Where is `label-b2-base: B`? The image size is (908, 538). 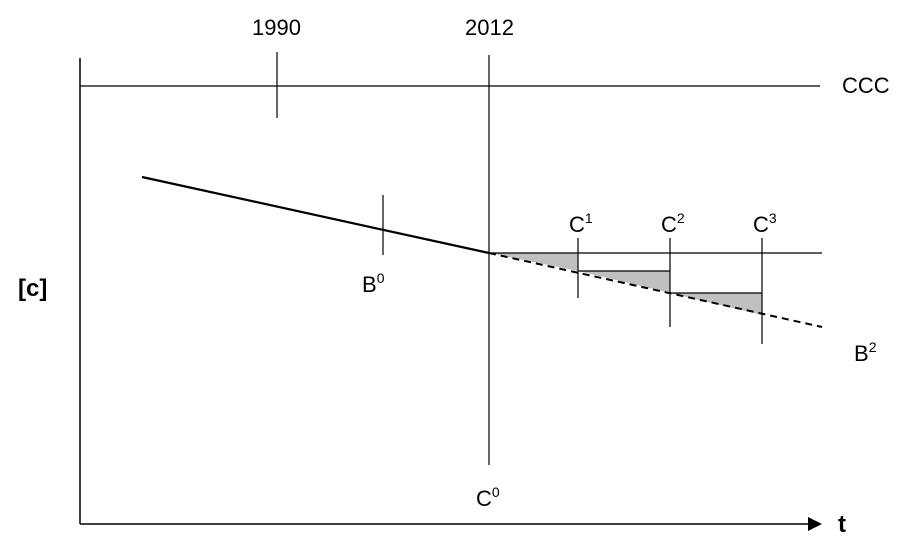
label-b2-base: B is located at coordinates (861, 353).